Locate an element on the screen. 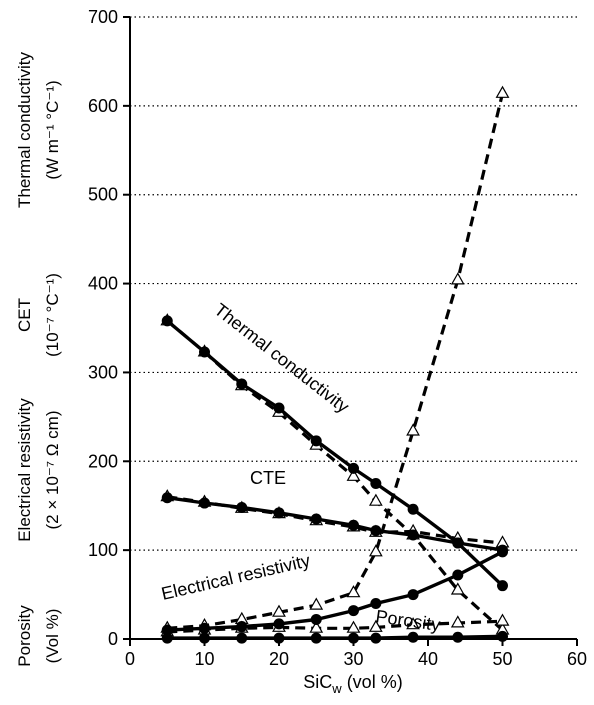 This screenshot has width=594, height=705. y-label-porosity: Porosity (Vol %) is located at coordinates (38, 636).